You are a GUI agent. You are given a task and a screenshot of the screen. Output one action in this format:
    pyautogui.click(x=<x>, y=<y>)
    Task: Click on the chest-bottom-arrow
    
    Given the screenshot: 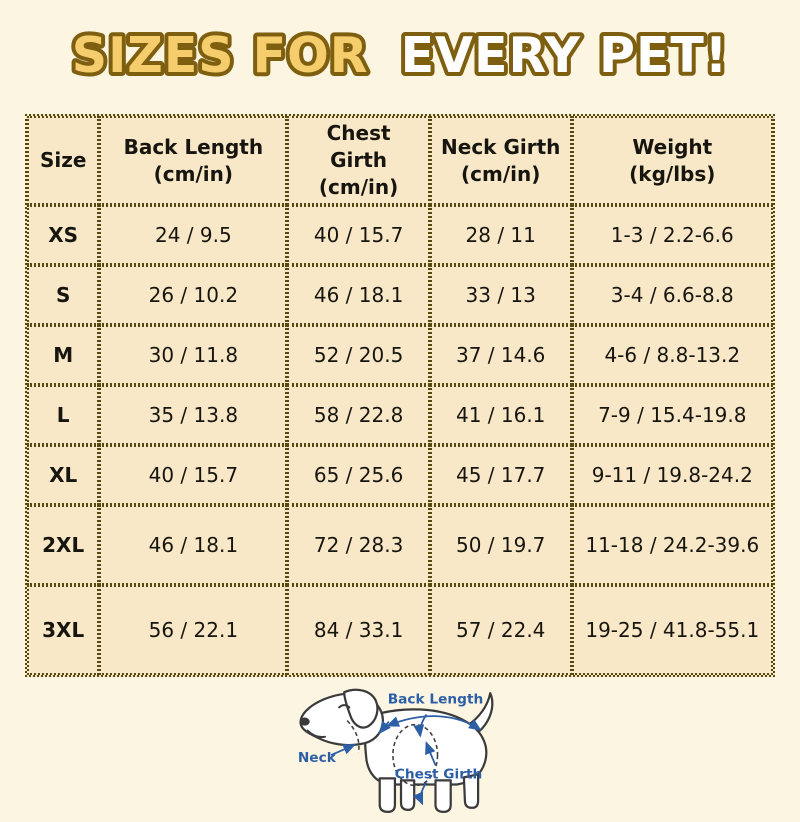 What is the action you would take?
    pyautogui.click(x=420, y=793)
    